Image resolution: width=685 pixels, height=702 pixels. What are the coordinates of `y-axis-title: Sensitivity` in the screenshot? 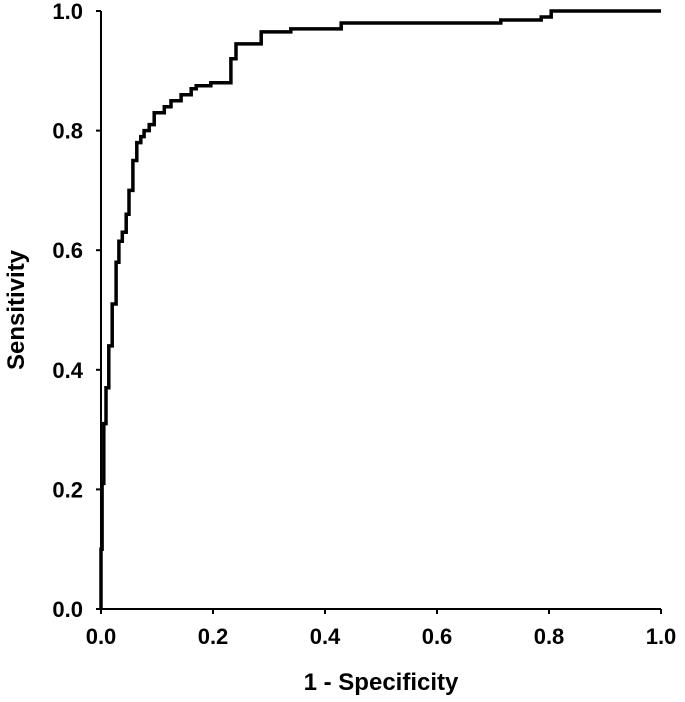 It's located at (16, 309).